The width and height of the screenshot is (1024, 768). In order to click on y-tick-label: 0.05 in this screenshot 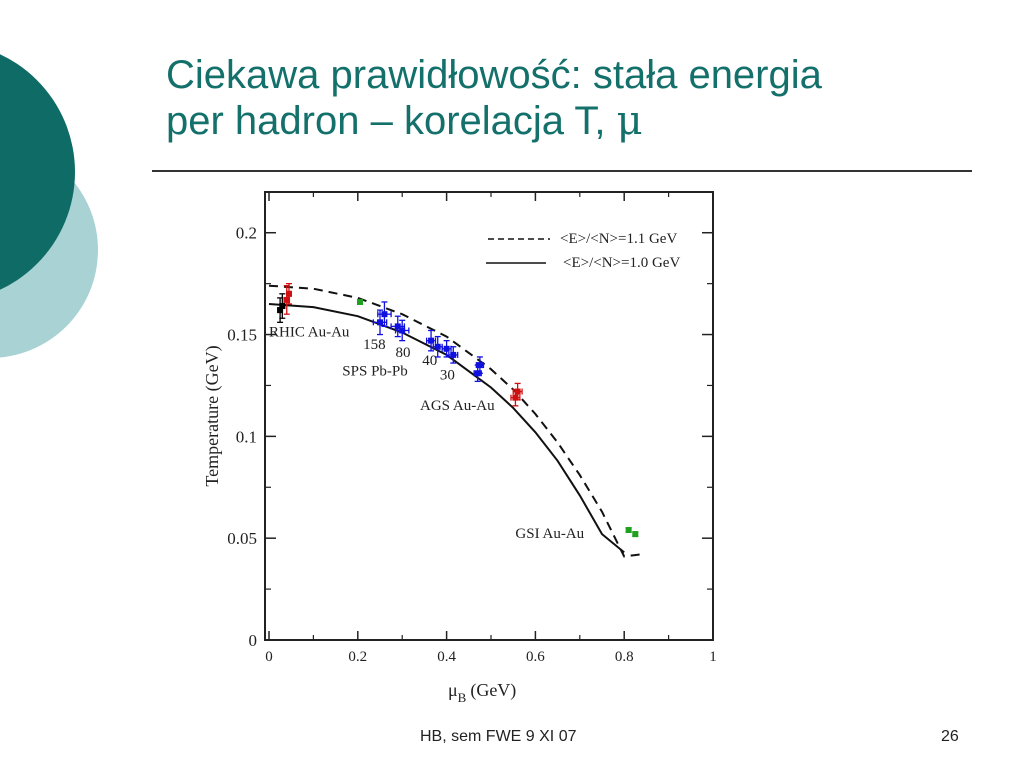, I will do `click(242, 538)`.